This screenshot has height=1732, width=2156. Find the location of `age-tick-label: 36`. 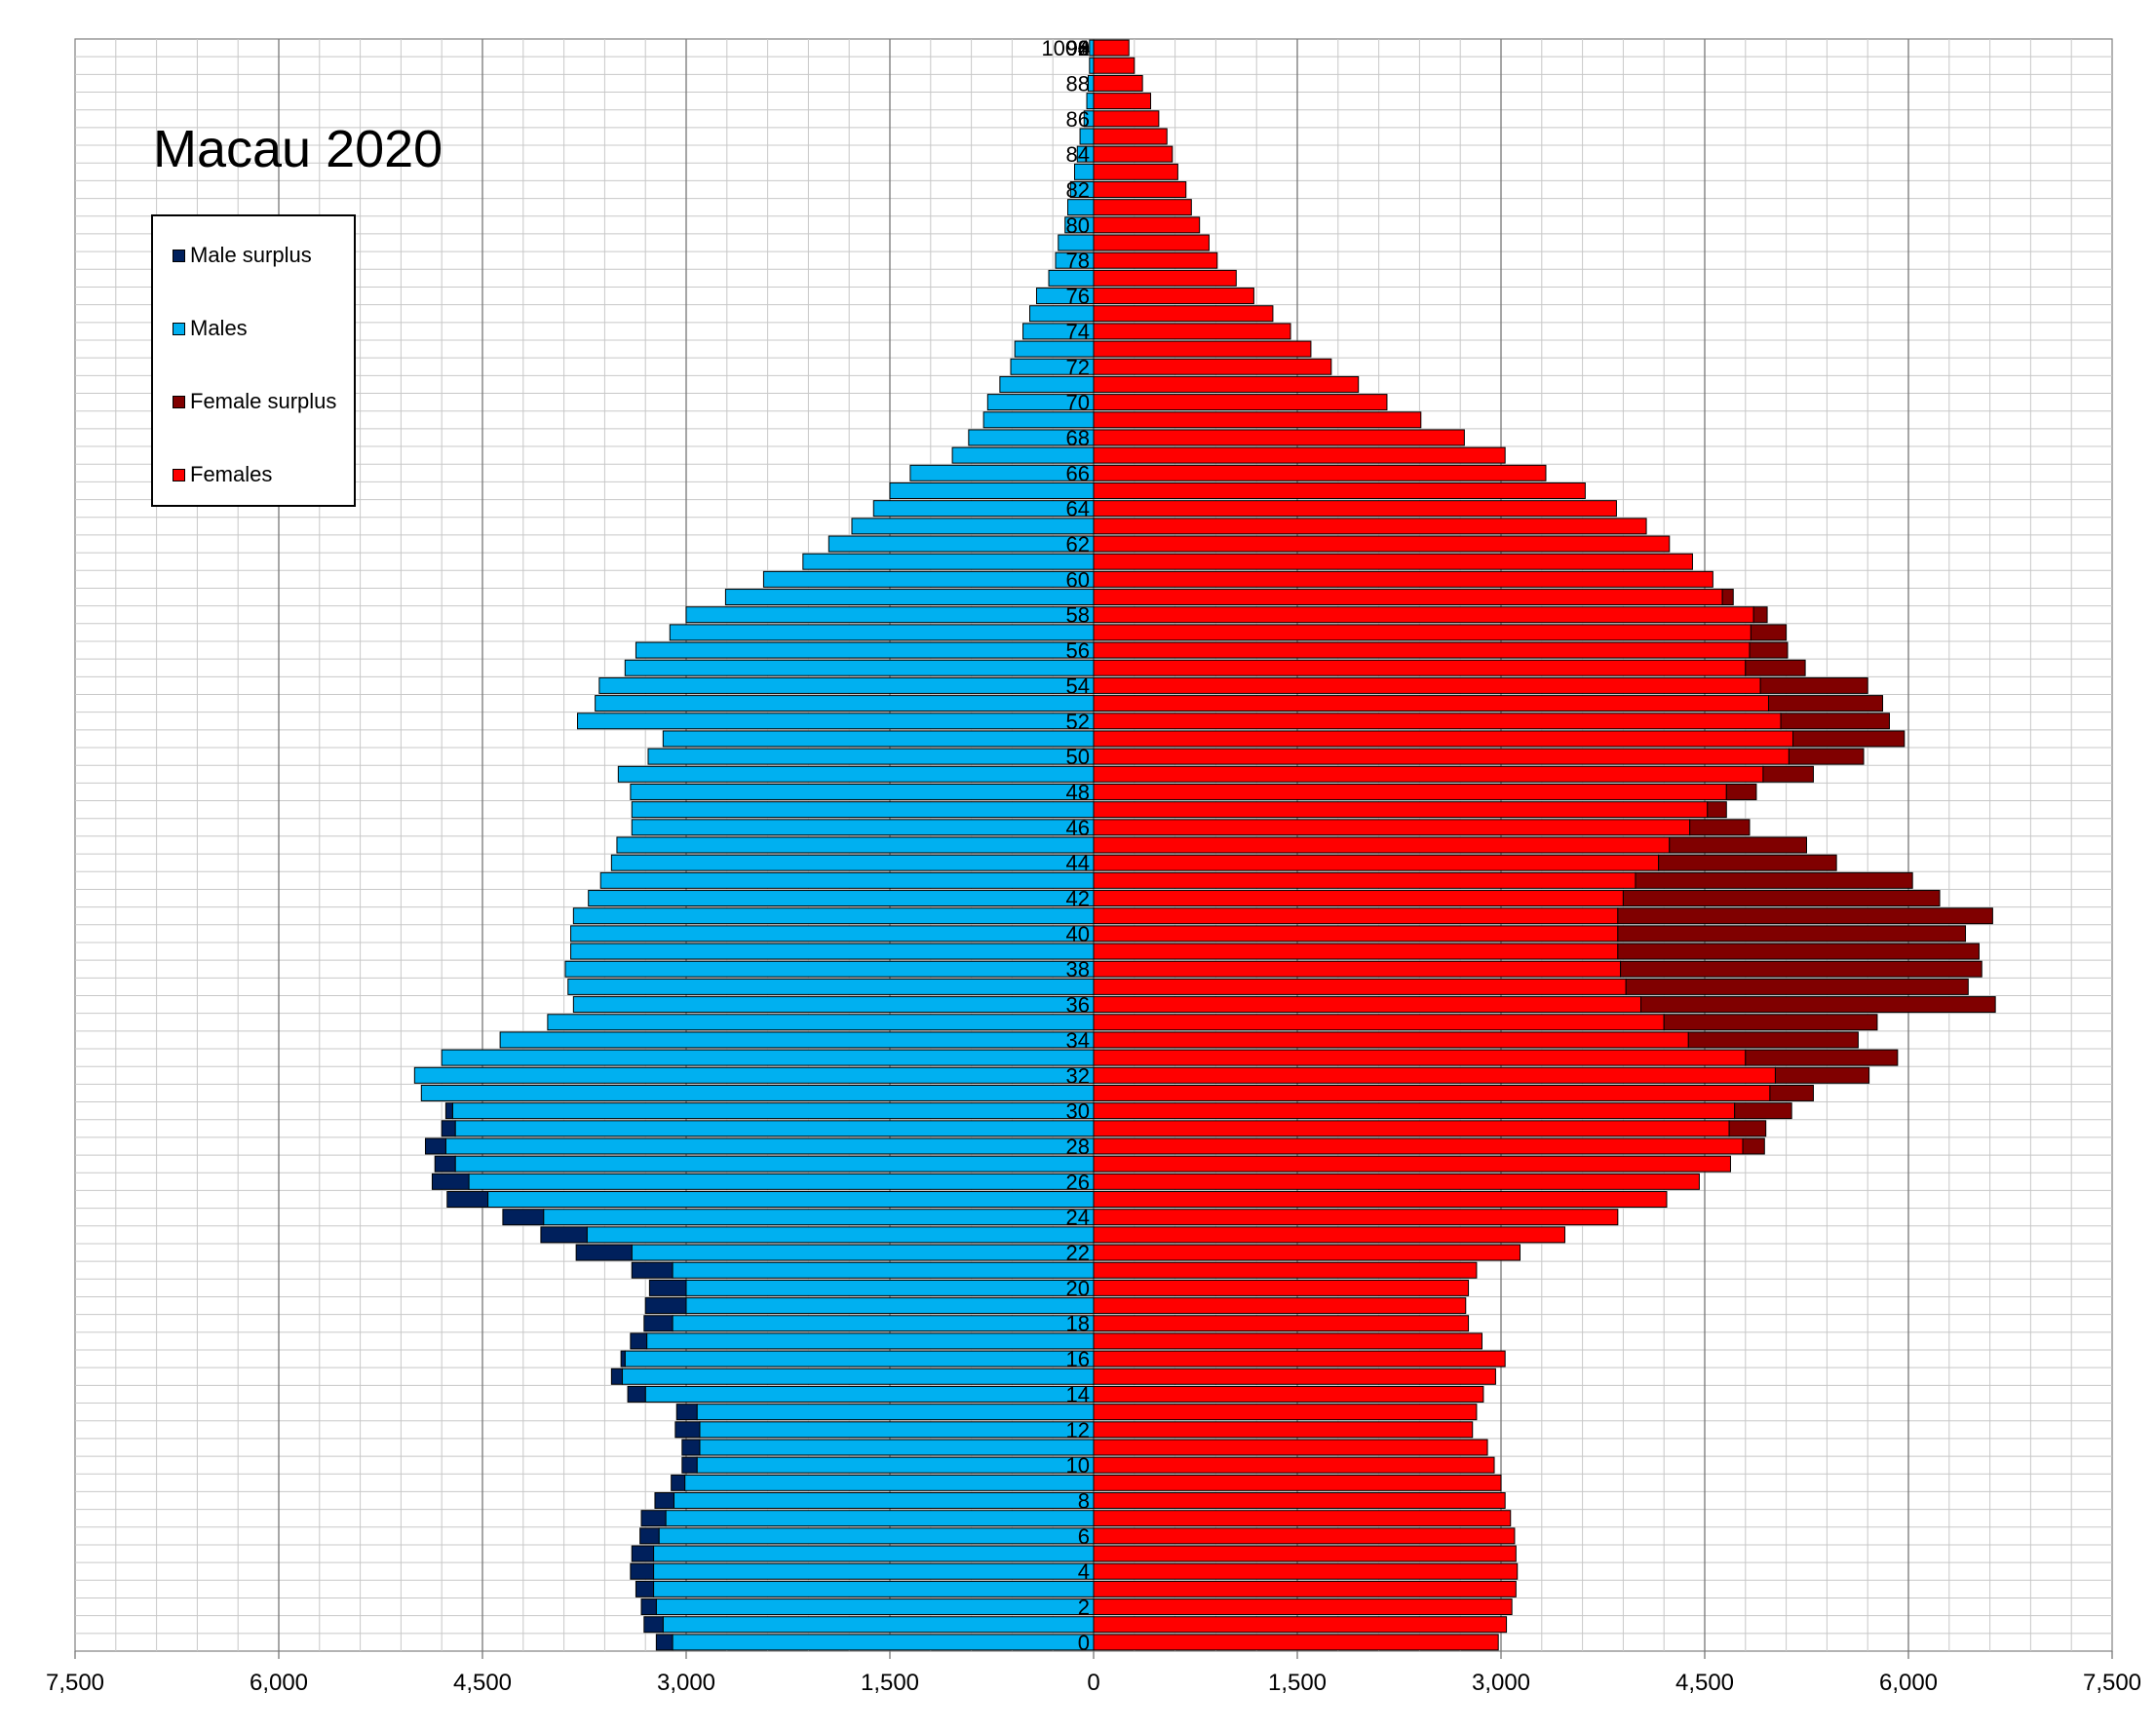

age-tick-label: 36 is located at coordinates (1078, 1005).